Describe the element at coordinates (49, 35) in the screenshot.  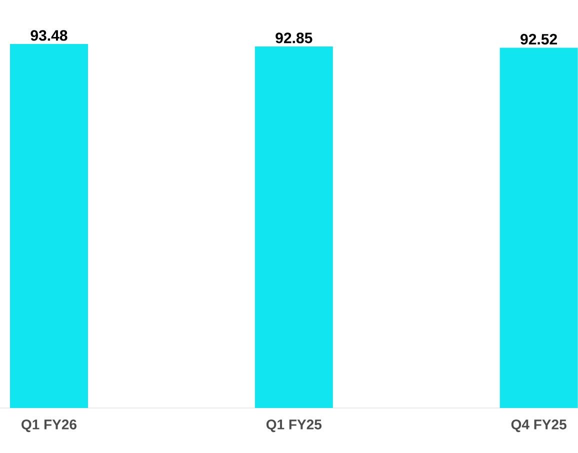
I see `data-label: 93.48` at that location.